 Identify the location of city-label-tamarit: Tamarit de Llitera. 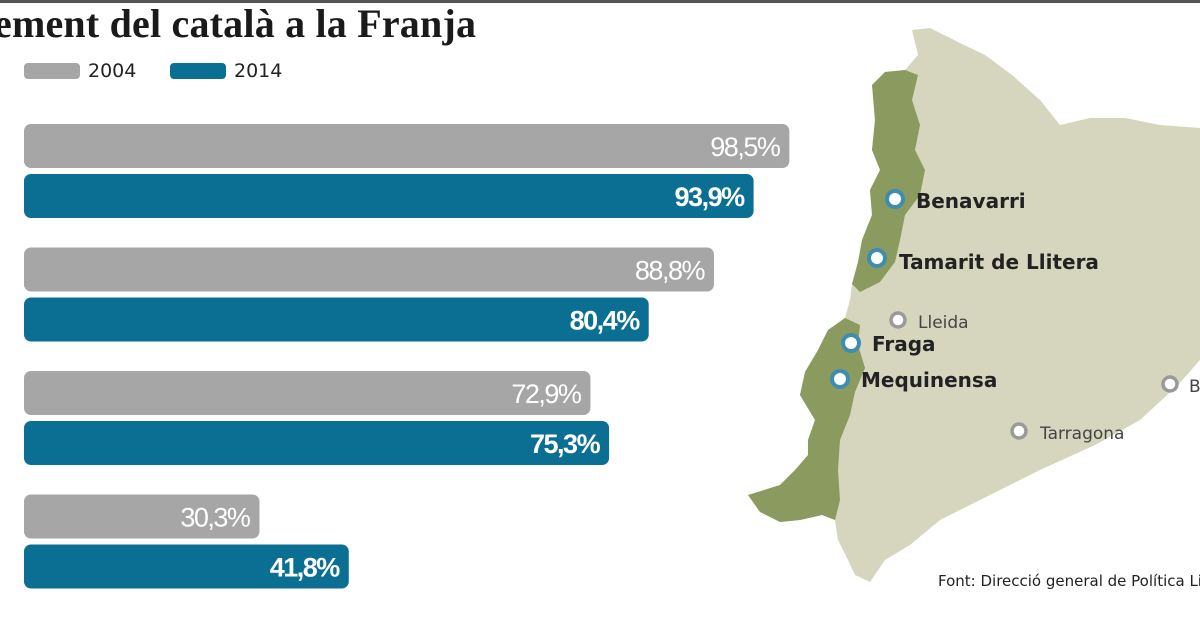
(999, 262).